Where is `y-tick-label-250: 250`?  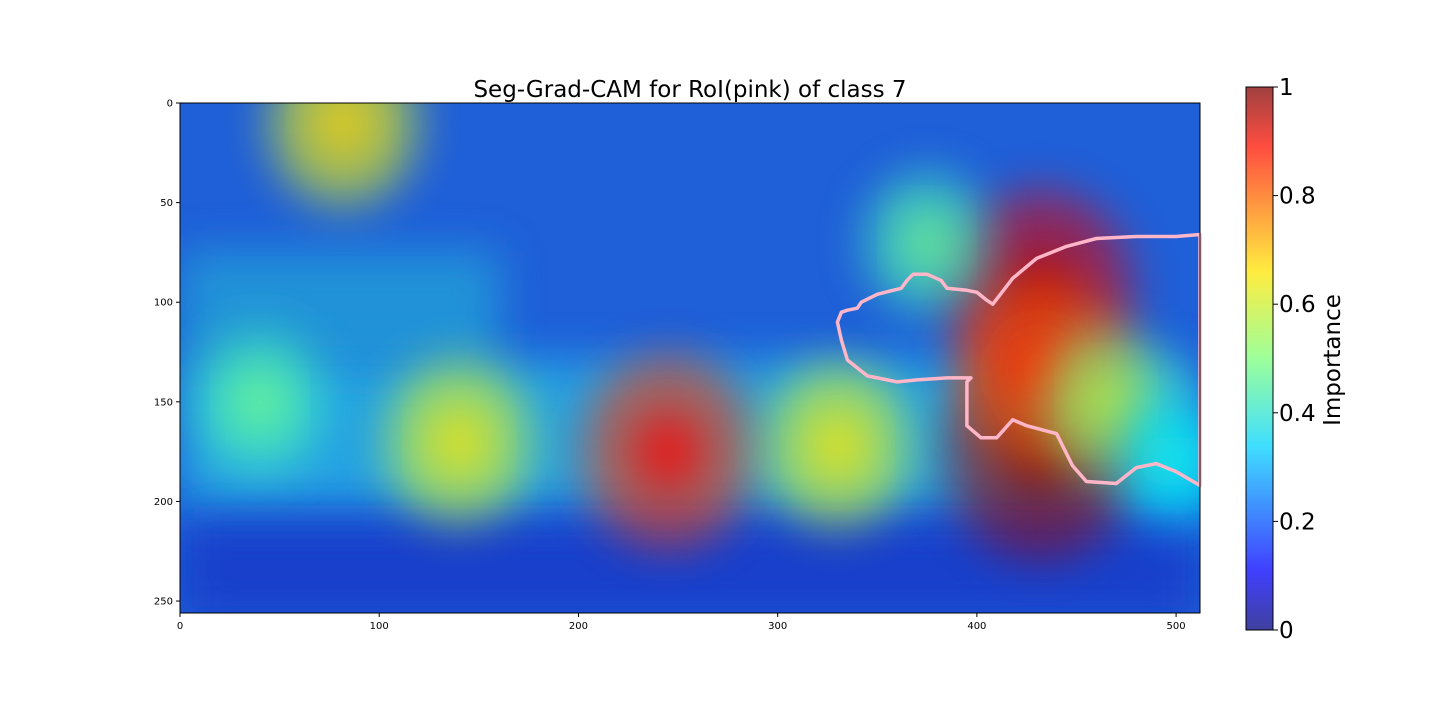
y-tick-label-250: 250 is located at coordinates (163, 602).